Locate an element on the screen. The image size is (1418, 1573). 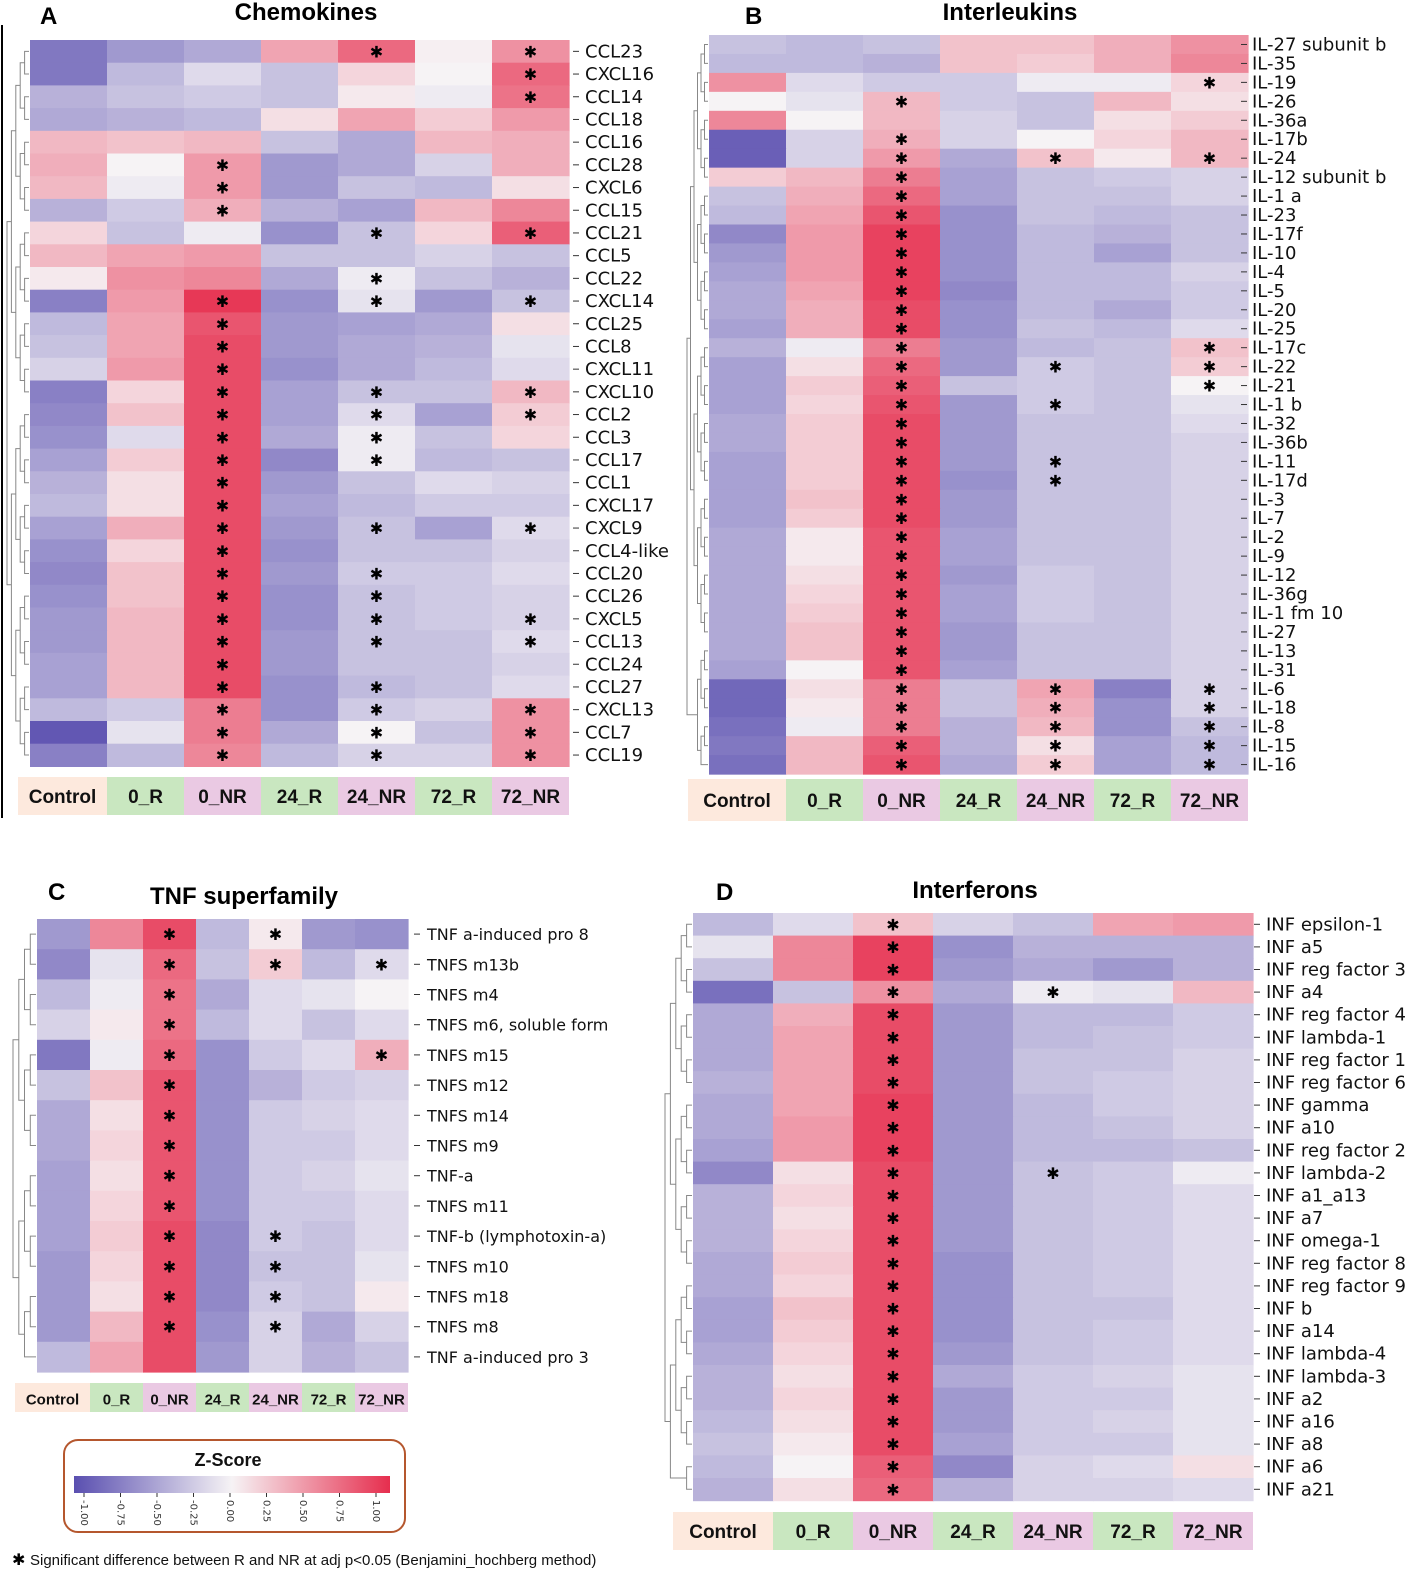
heatmap-cell-il-1-fm-10-0-r is located at coordinates (825, 613).